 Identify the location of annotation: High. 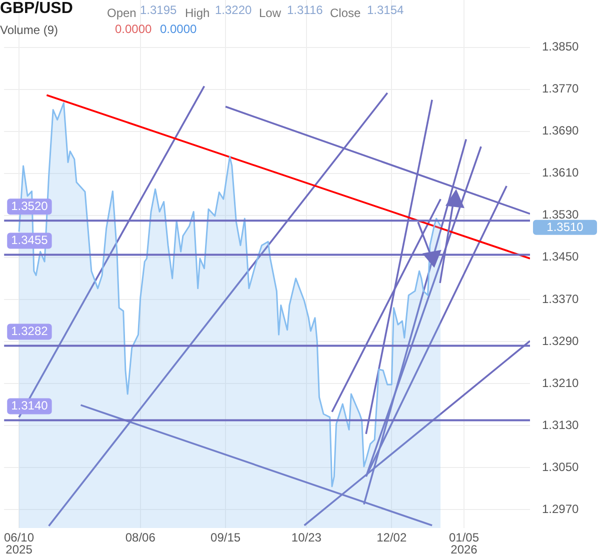
(197, 13).